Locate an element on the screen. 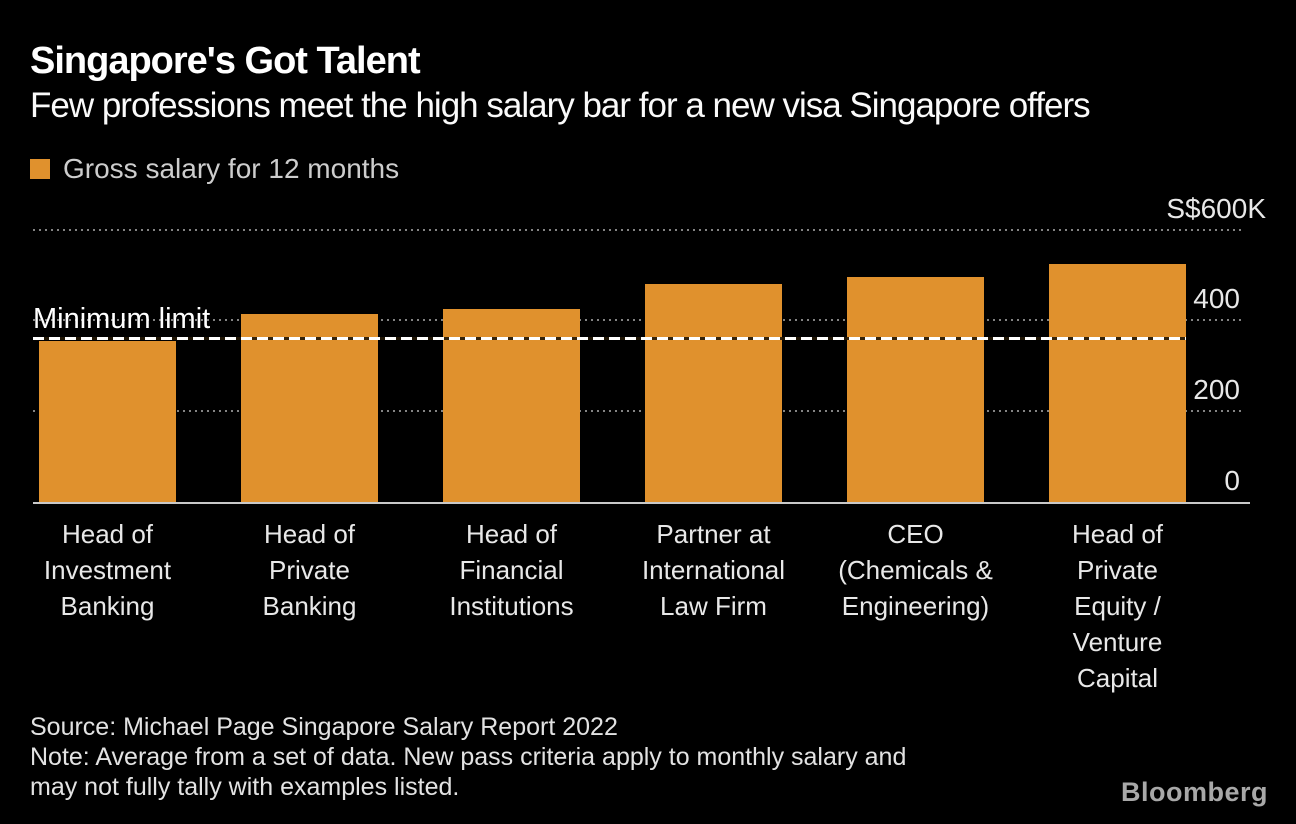 This screenshot has height=824, width=1296. chart-title: Singapore's Got Talent is located at coordinates (225, 61).